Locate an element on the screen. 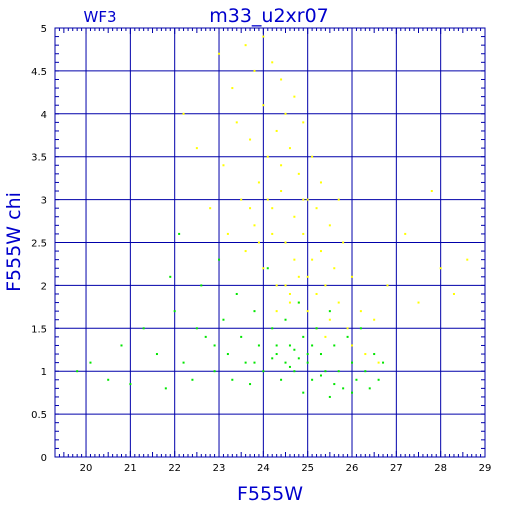 Image resolution: width=512 pixels, height=512 pixels. x-tick-label: 29 is located at coordinates (485, 468).